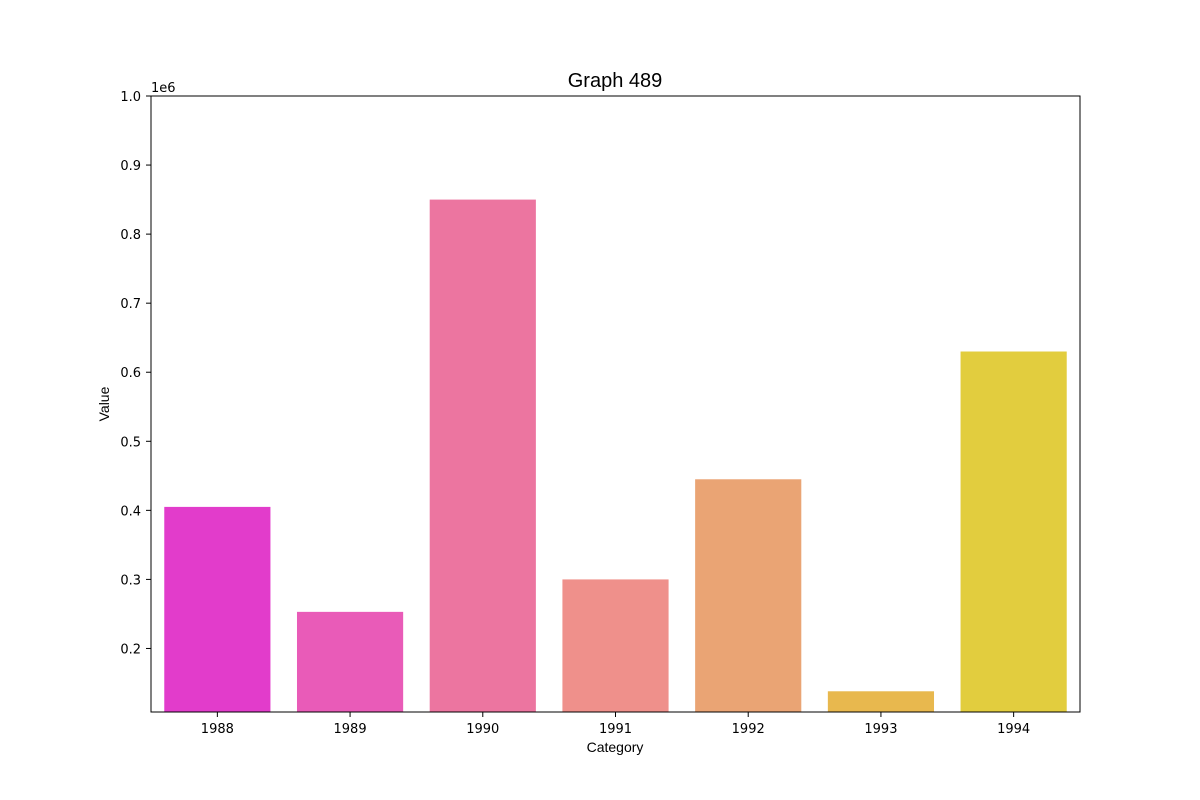 The width and height of the screenshot is (1200, 800). What do you see at coordinates (104, 403) in the screenshot?
I see `y-axis-label: Value` at bounding box center [104, 403].